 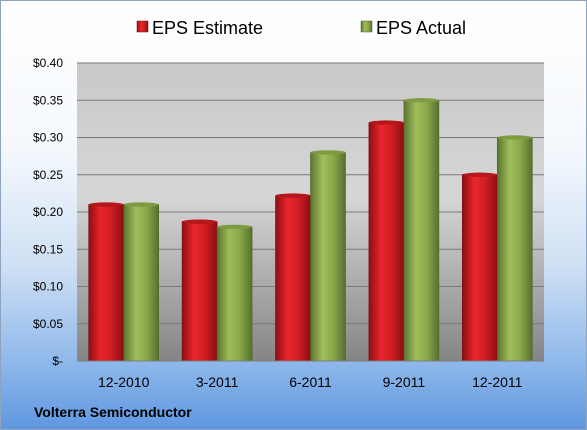 What do you see at coordinates (207, 28) in the screenshot?
I see `legend-label-estimate: EPS Estimate` at bounding box center [207, 28].